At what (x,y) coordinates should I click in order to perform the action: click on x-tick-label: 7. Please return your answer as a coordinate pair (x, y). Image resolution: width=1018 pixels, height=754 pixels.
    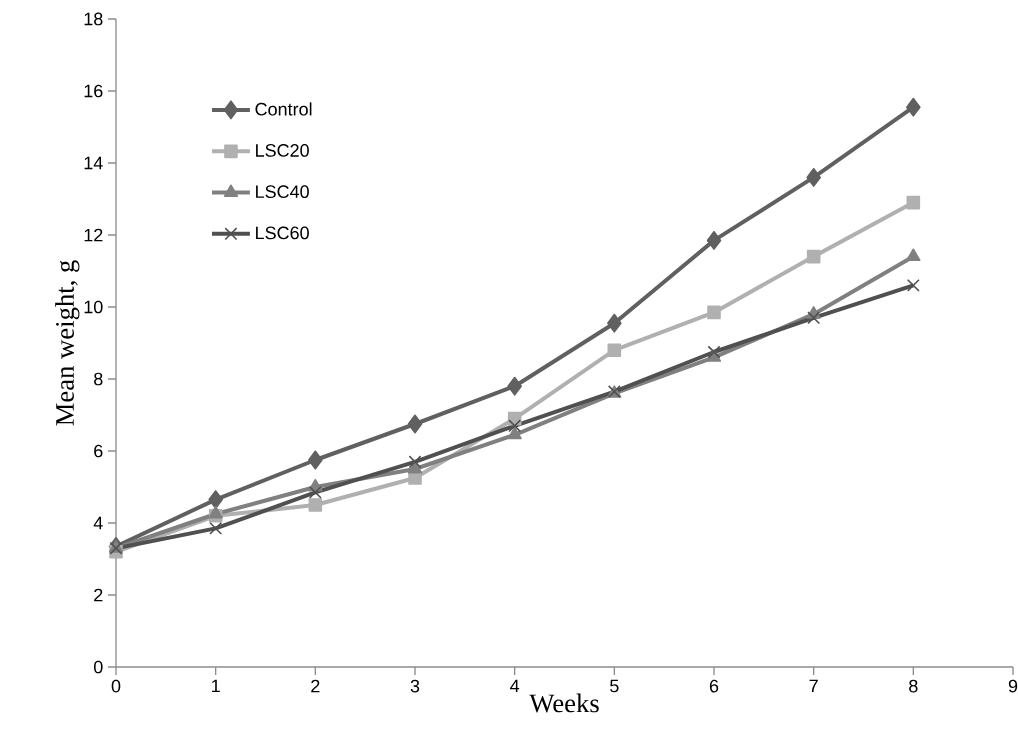
    Looking at the image, I should click on (813, 686).